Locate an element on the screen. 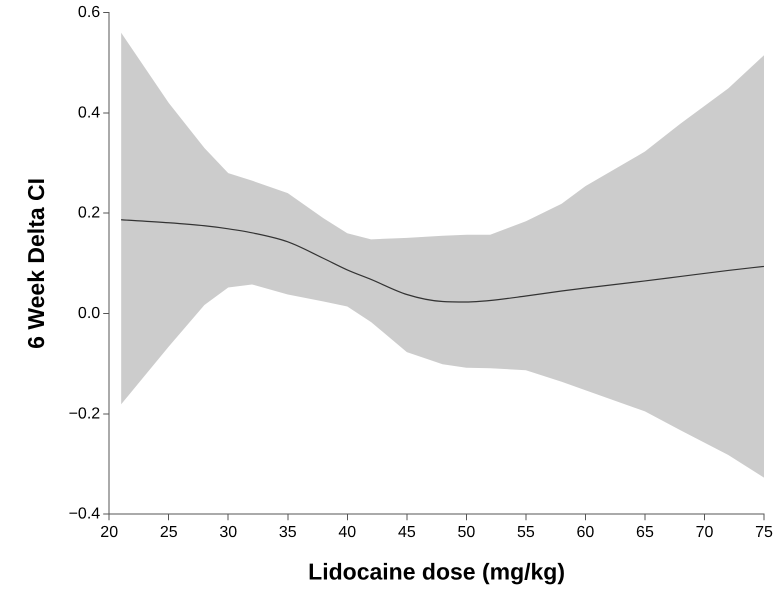  x-tick-label: 45 is located at coordinates (407, 533).